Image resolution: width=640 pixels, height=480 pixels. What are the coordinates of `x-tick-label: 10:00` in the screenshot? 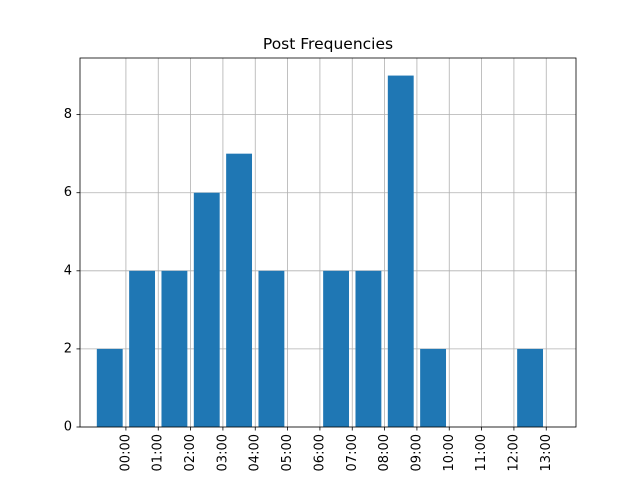 It's located at (449, 452).